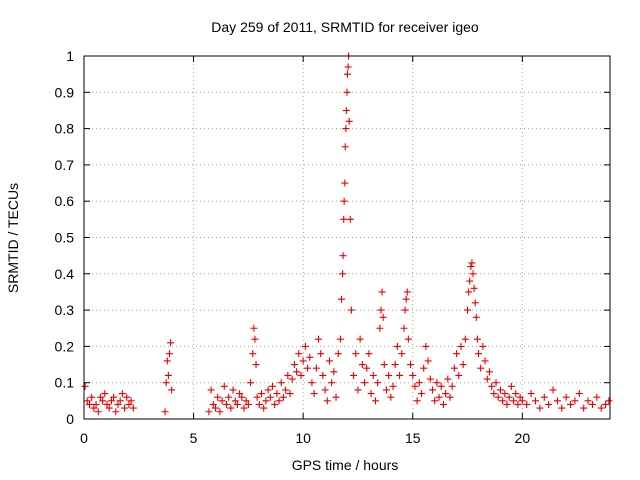  I want to click on y-tick-label: 0.6, so click(65, 201).